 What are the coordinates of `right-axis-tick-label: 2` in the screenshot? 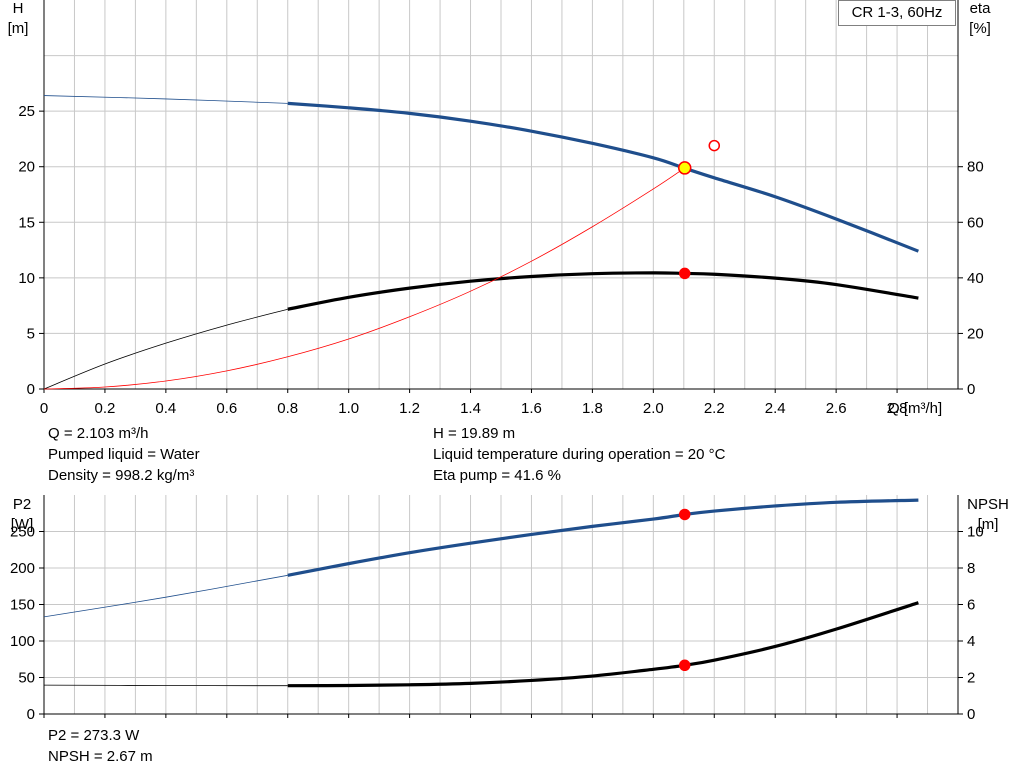 It's located at (971, 678).